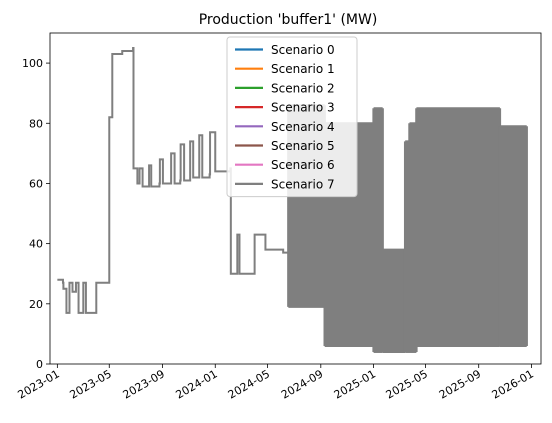  Describe the element at coordinates (303, 184) in the screenshot. I see `legend-label: Scenario 7` at that location.